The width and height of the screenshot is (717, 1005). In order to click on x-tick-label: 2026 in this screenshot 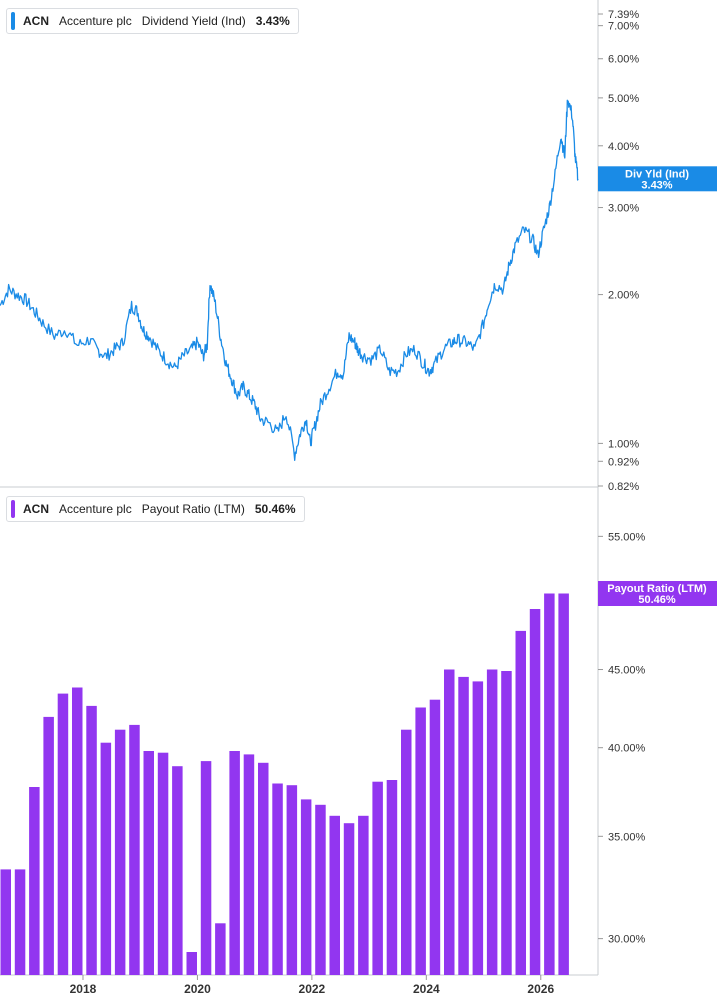, I will do `click(540, 989)`.